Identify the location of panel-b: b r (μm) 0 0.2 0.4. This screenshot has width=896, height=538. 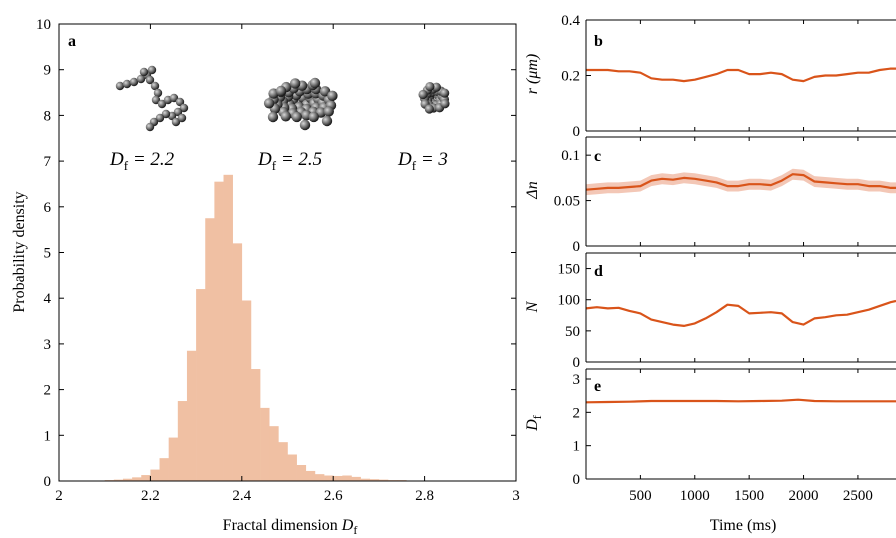
(710, 76).